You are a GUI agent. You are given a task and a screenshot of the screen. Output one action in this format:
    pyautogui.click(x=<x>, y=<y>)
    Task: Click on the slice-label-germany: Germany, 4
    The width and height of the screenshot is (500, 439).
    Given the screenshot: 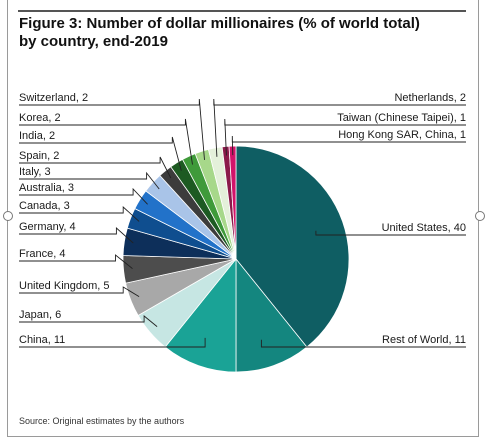 What is the action you would take?
    pyautogui.click(x=47, y=227)
    